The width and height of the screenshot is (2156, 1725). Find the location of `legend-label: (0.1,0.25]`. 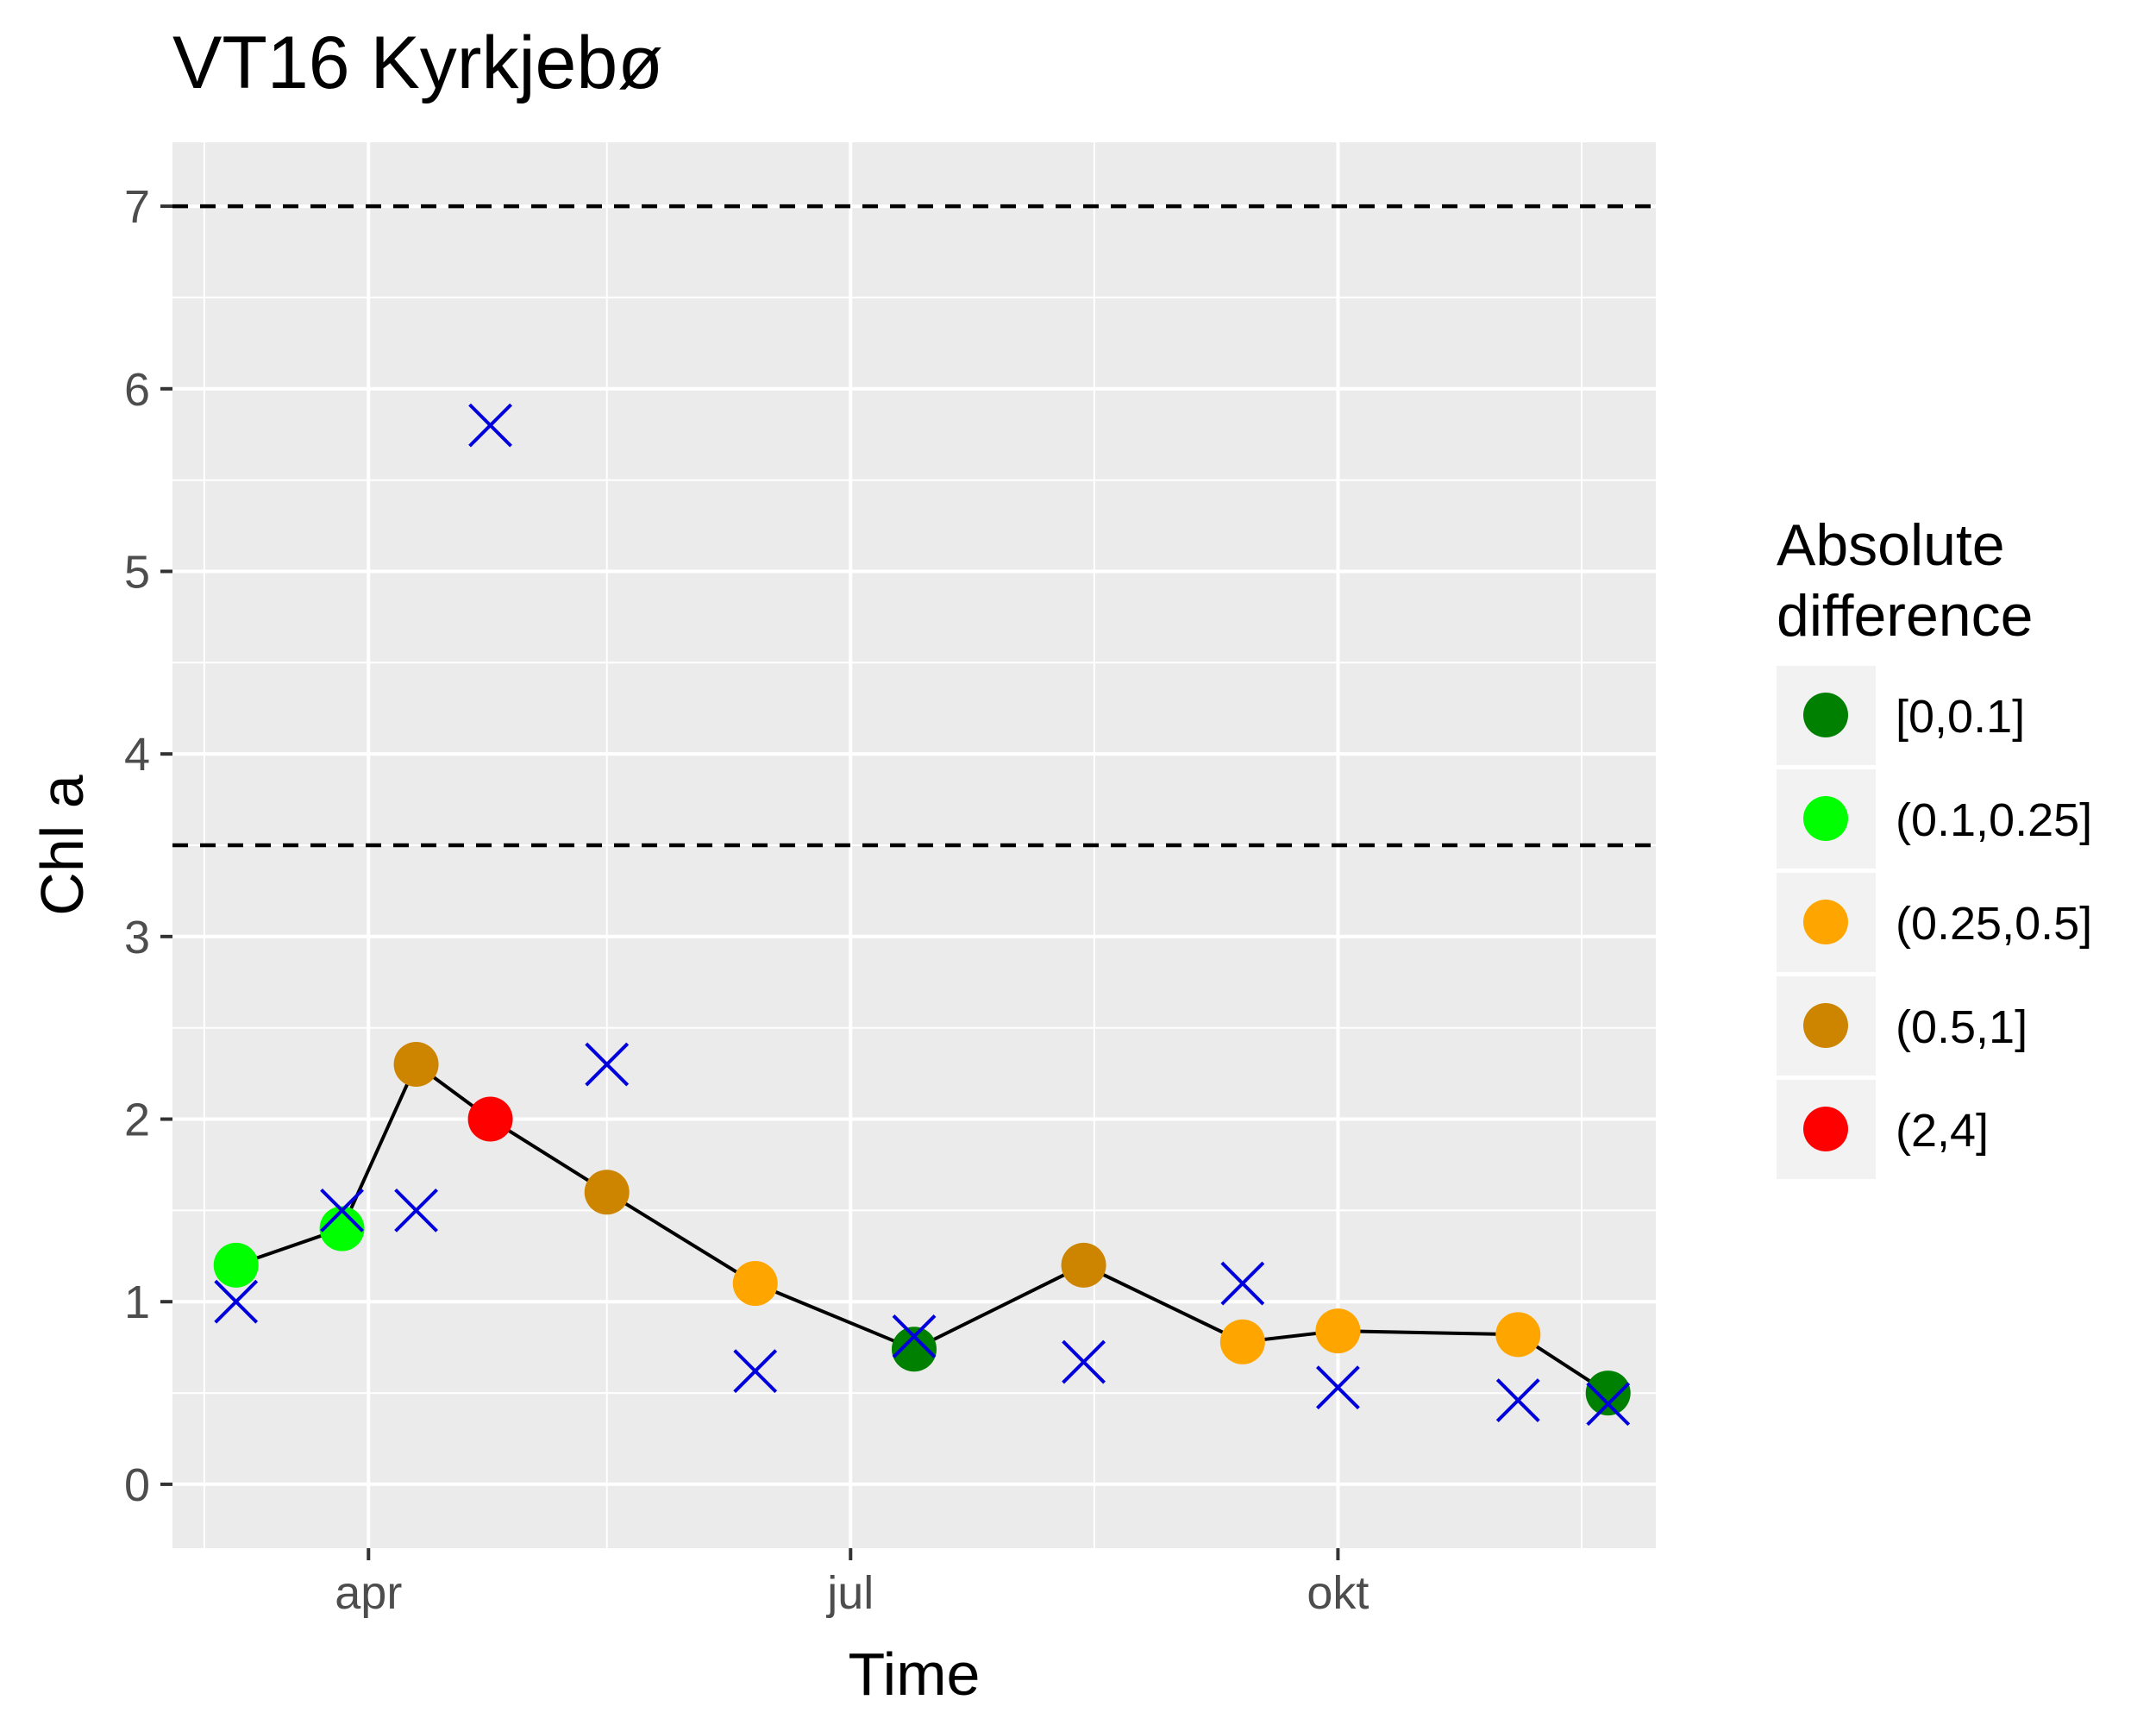

legend-label: (0.1,0.25] is located at coordinates (1994, 820).